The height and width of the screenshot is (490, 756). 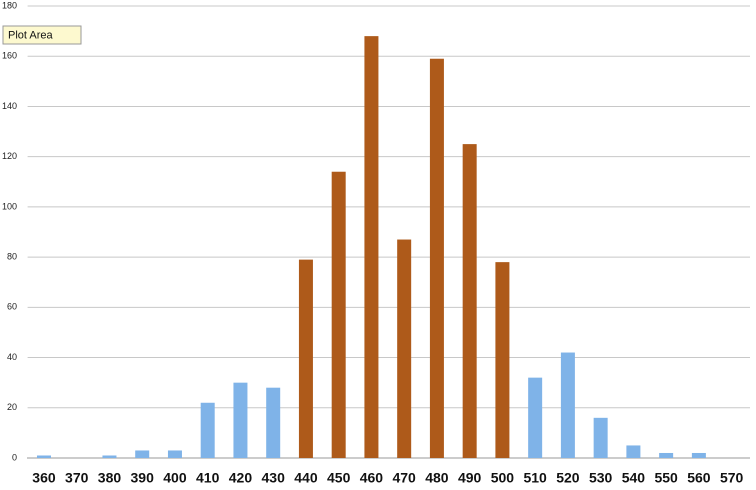 I want to click on x-tick-label: 380, so click(x=110, y=478).